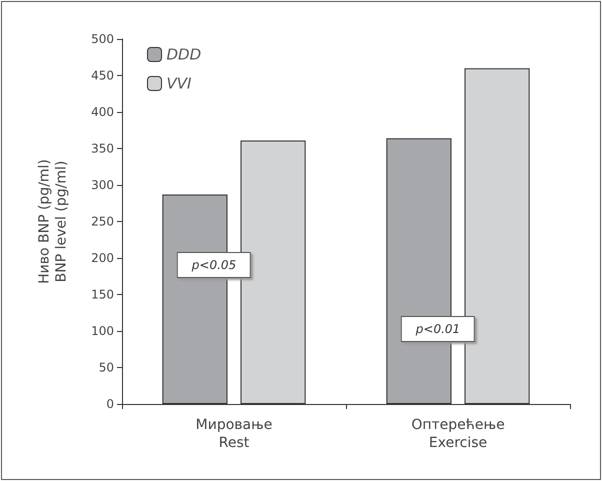 This screenshot has height=481, width=602. I want to click on y-tick-label: 400, so click(102, 112).